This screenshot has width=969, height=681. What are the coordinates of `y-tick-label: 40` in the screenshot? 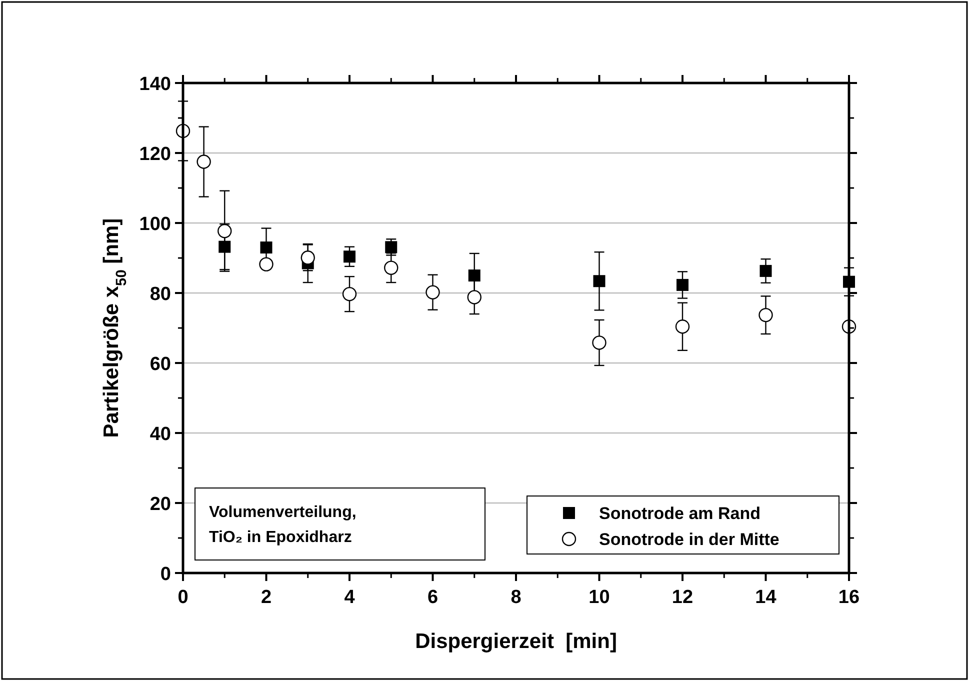 It's located at (160, 434).